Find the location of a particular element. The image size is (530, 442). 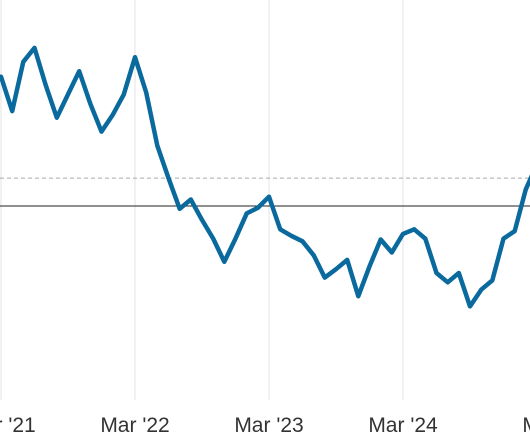

x-axis-tick-labels: Mar '21 Mar '22 Mar '23 Mar '24 Ma is located at coordinates (265, 425).